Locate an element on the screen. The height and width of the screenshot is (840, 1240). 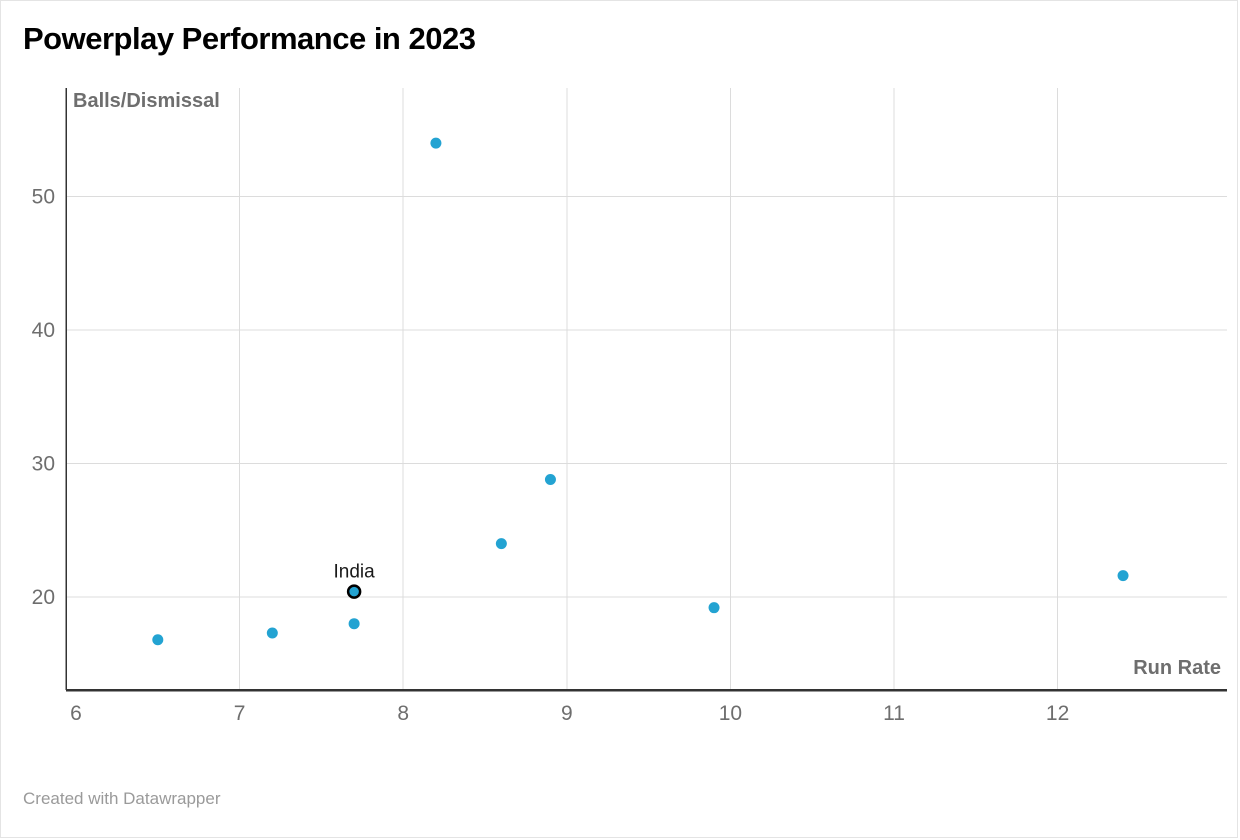
x-tick-label: 8 is located at coordinates (403, 713).